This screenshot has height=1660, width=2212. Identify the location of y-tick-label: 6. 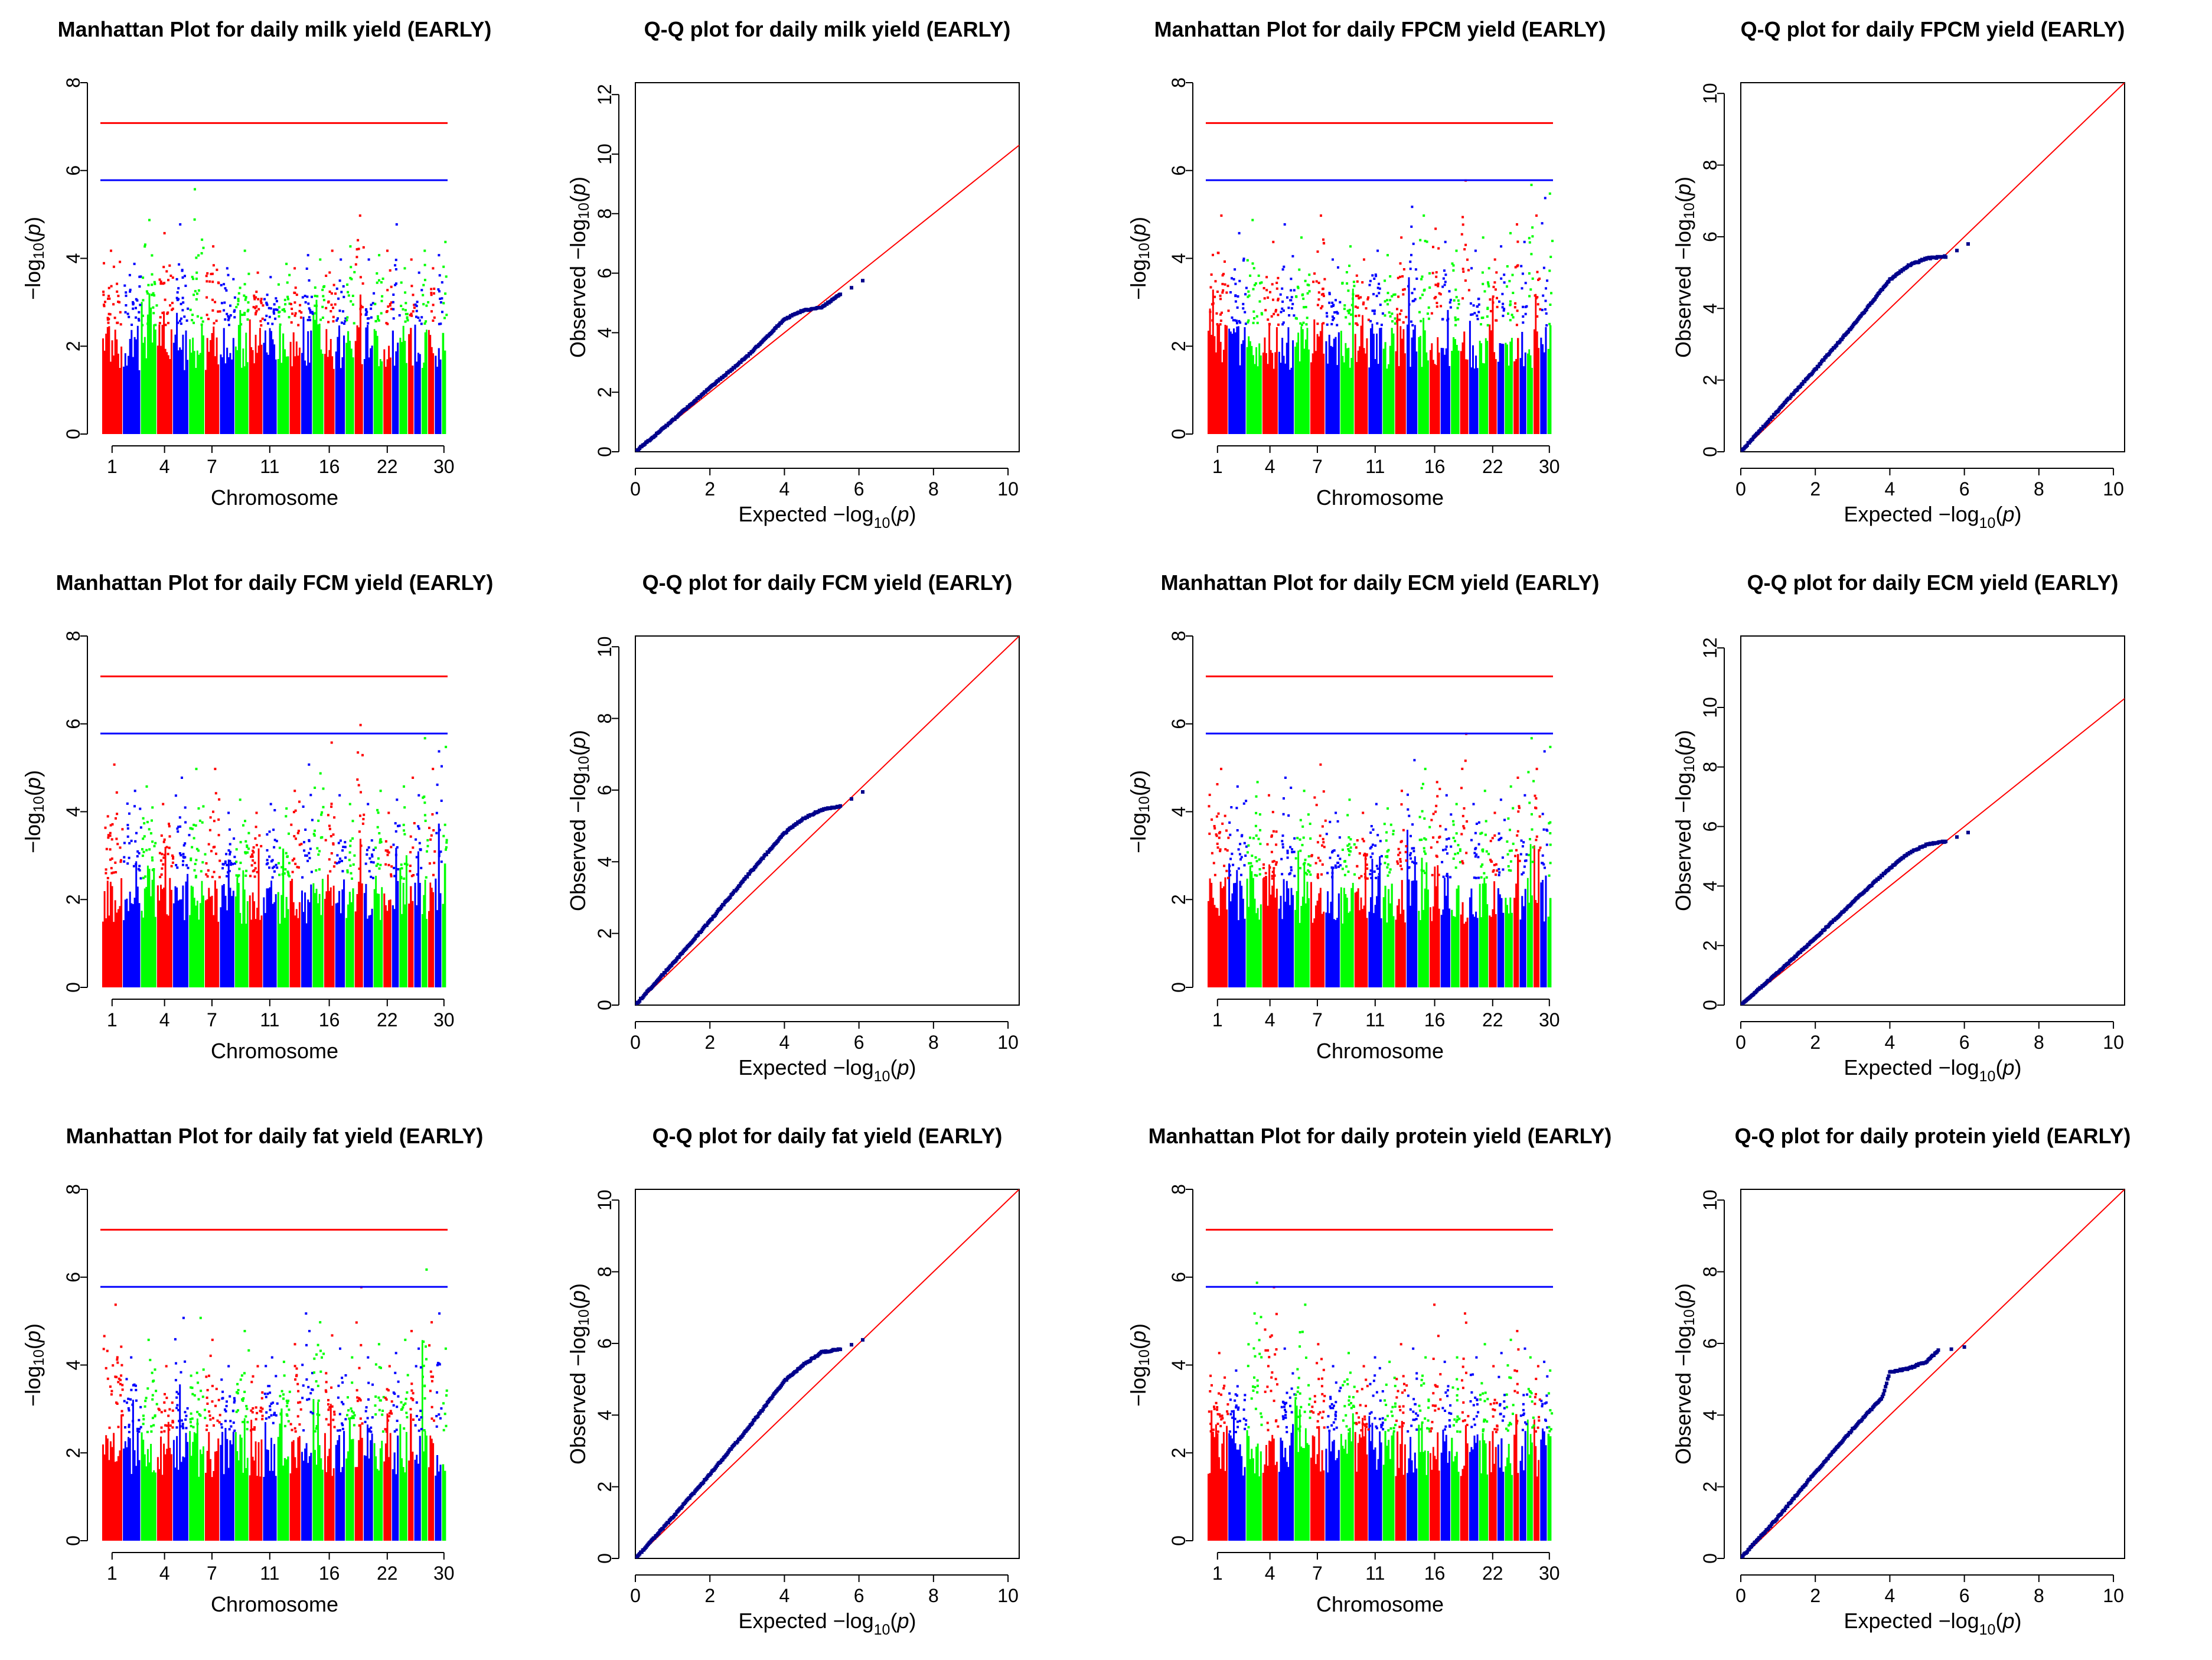
(1178, 724).